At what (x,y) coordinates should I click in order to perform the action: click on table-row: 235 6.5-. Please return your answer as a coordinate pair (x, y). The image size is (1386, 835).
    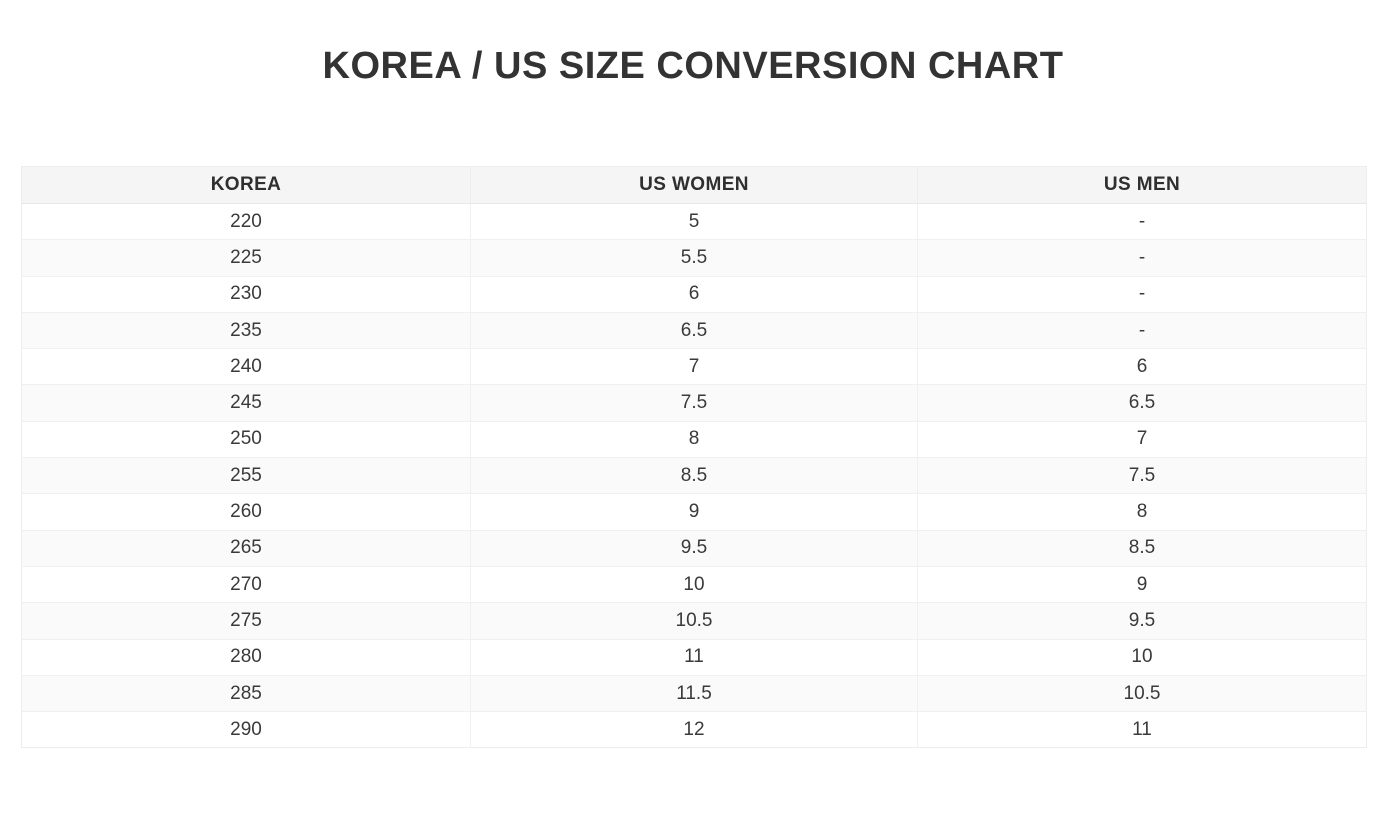
    Looking at the image, I should click on (694, 331).